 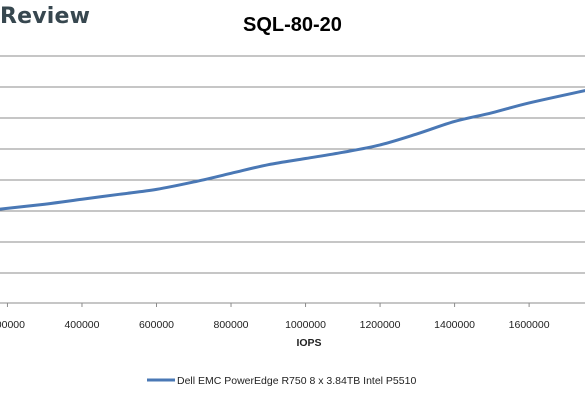 What do you see at coordinates (529, 325) in the screenshot?
I see `x-tick-label: 1600000` at bounding box center [529, 325].